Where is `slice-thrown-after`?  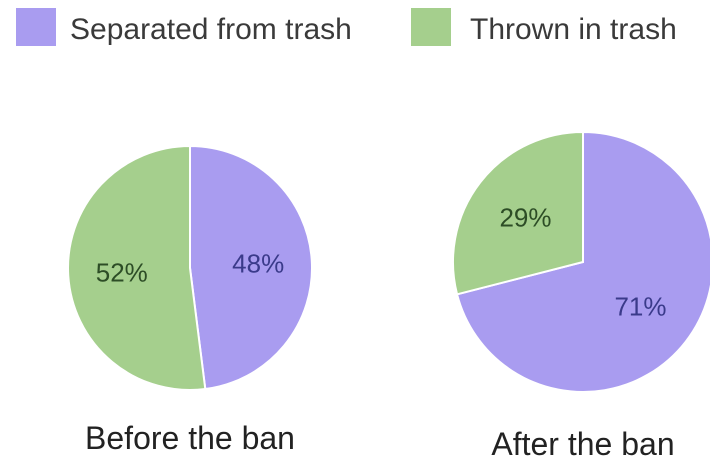 slice-thrown-after is located at coordinates (518, 213).